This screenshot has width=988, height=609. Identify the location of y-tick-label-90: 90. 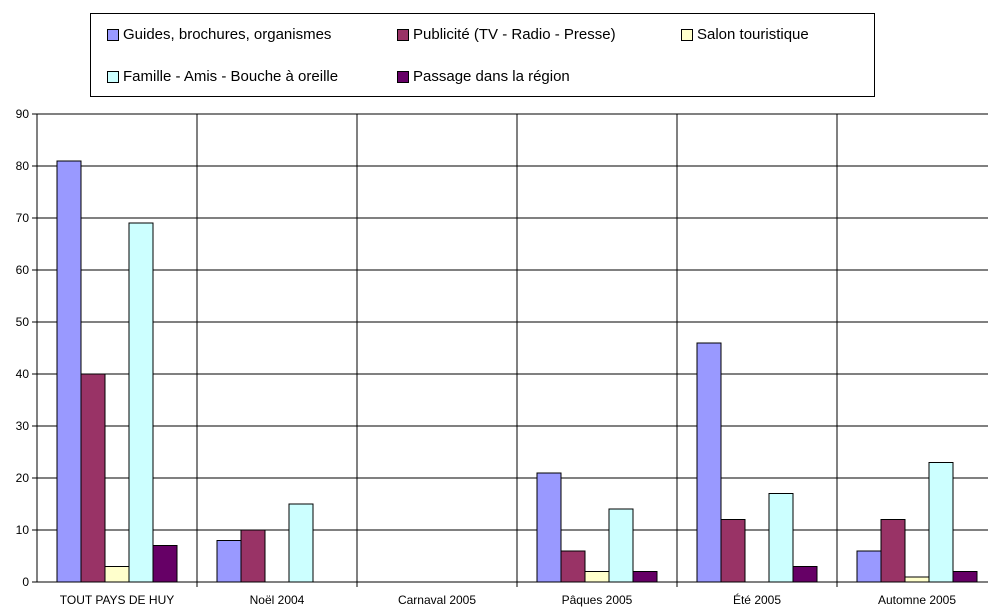
(23, 114).